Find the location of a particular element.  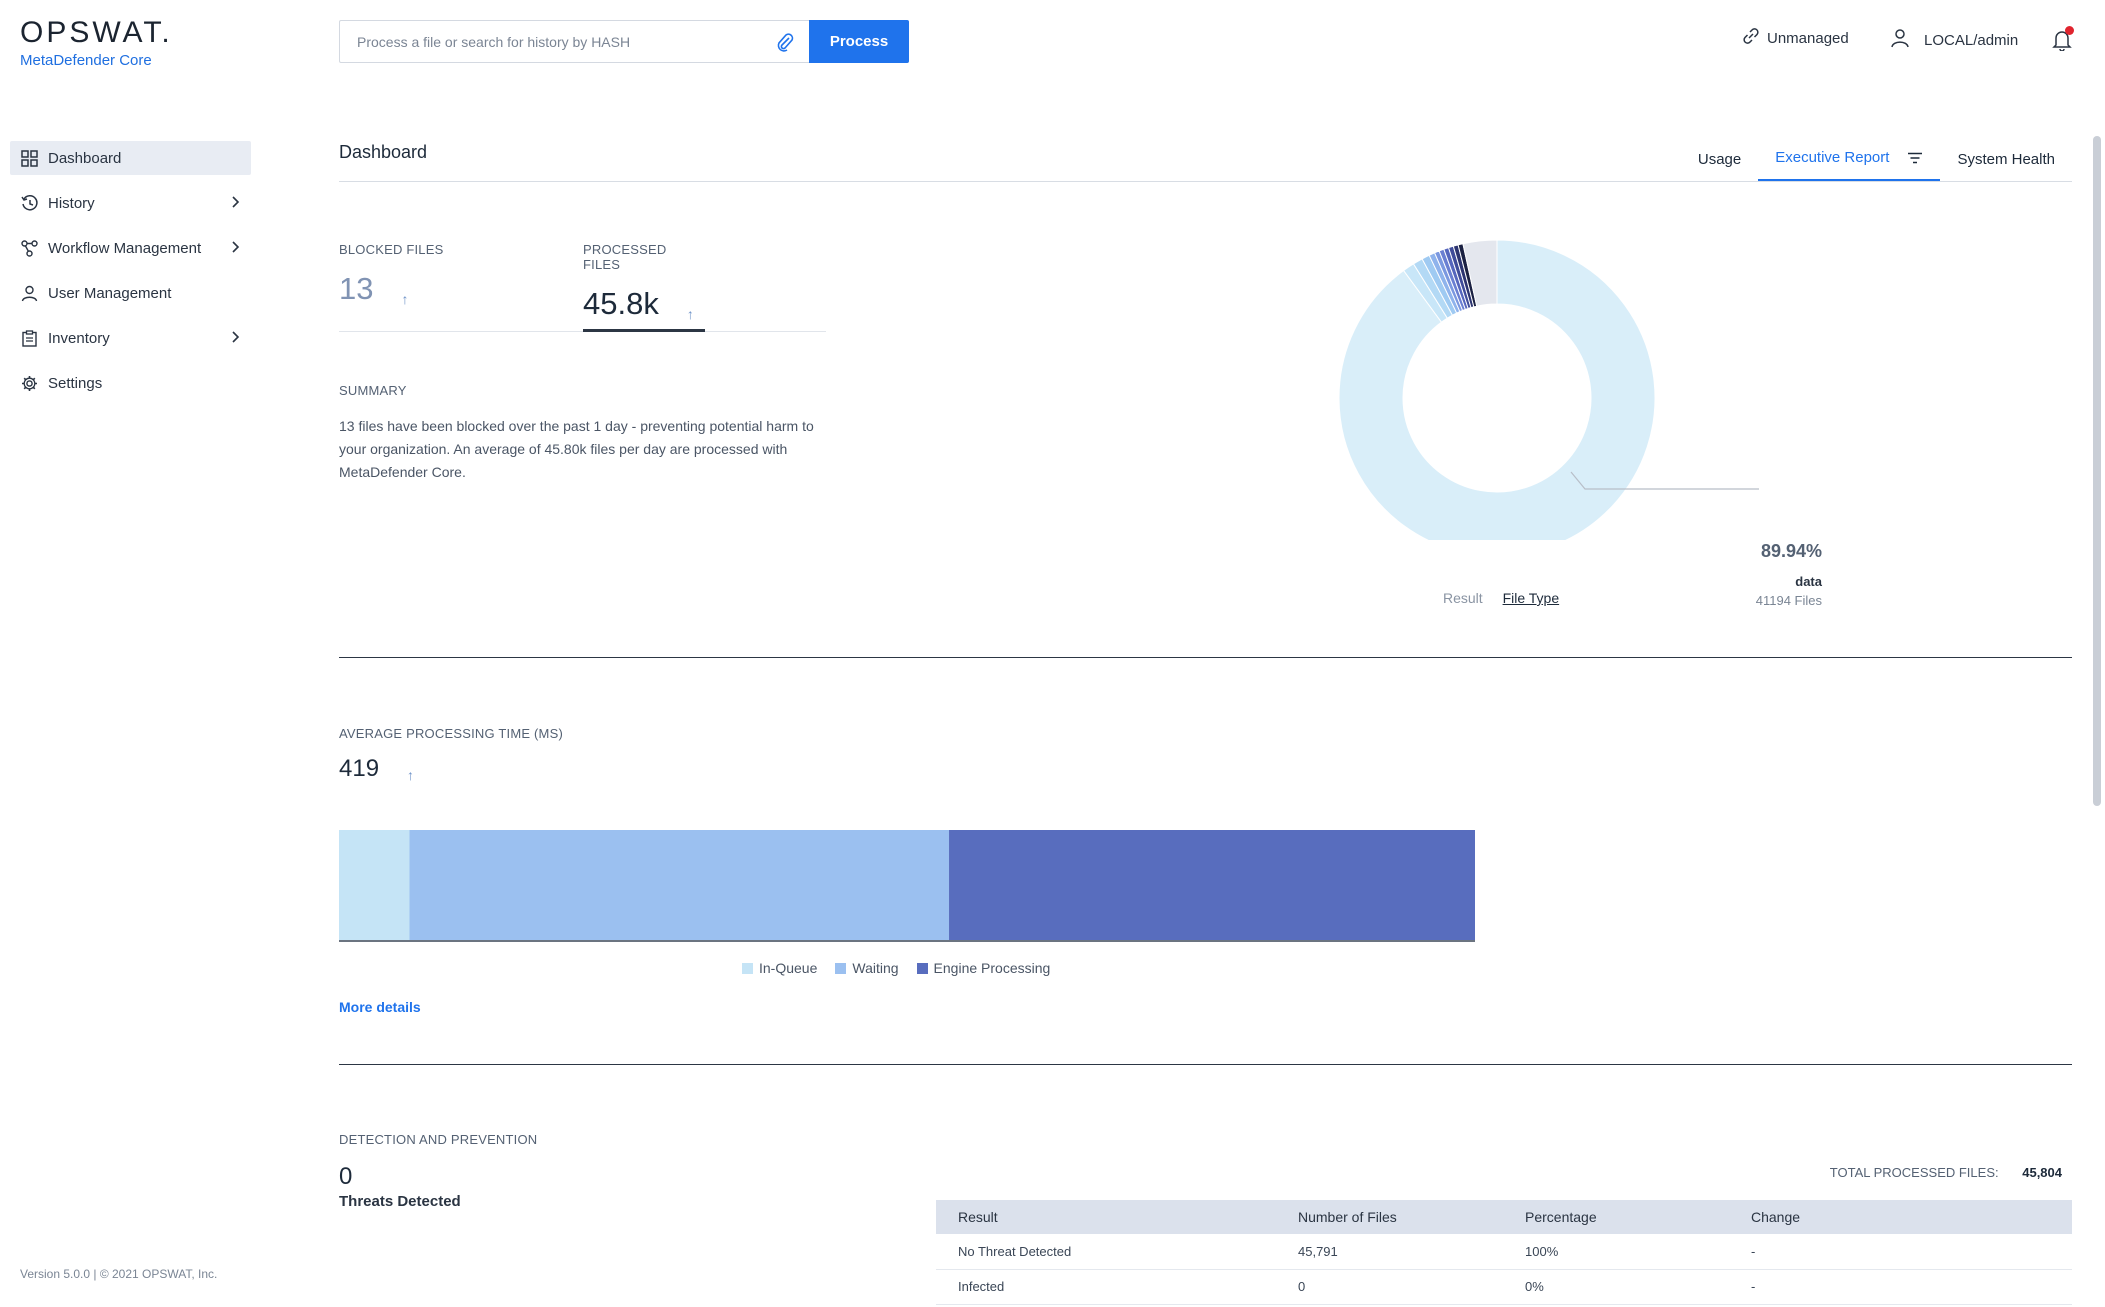

file-type-donut-chart is located at coordinates (1549, 390).